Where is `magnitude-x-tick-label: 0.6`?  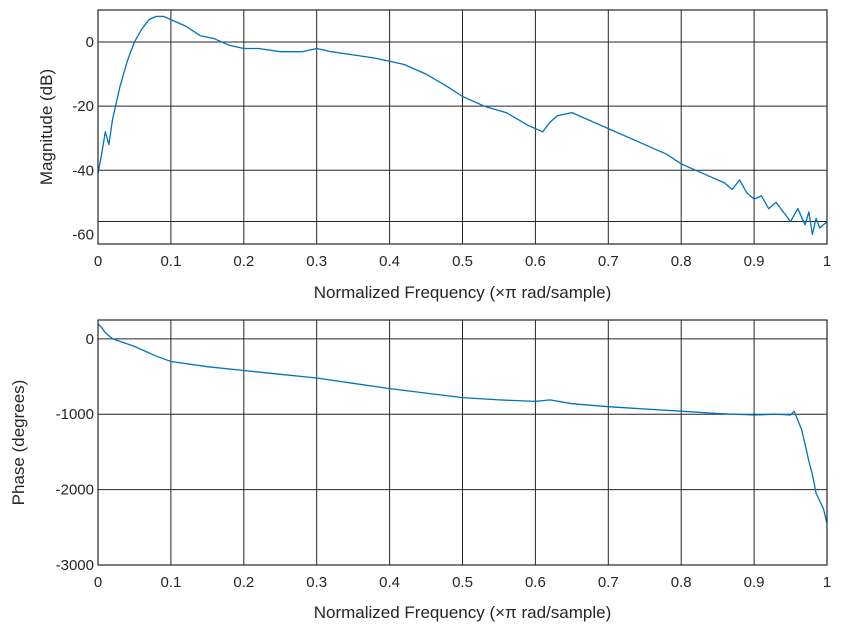
magnitude-x-tick-label: 0.6 is located at coordinates (535, 261).